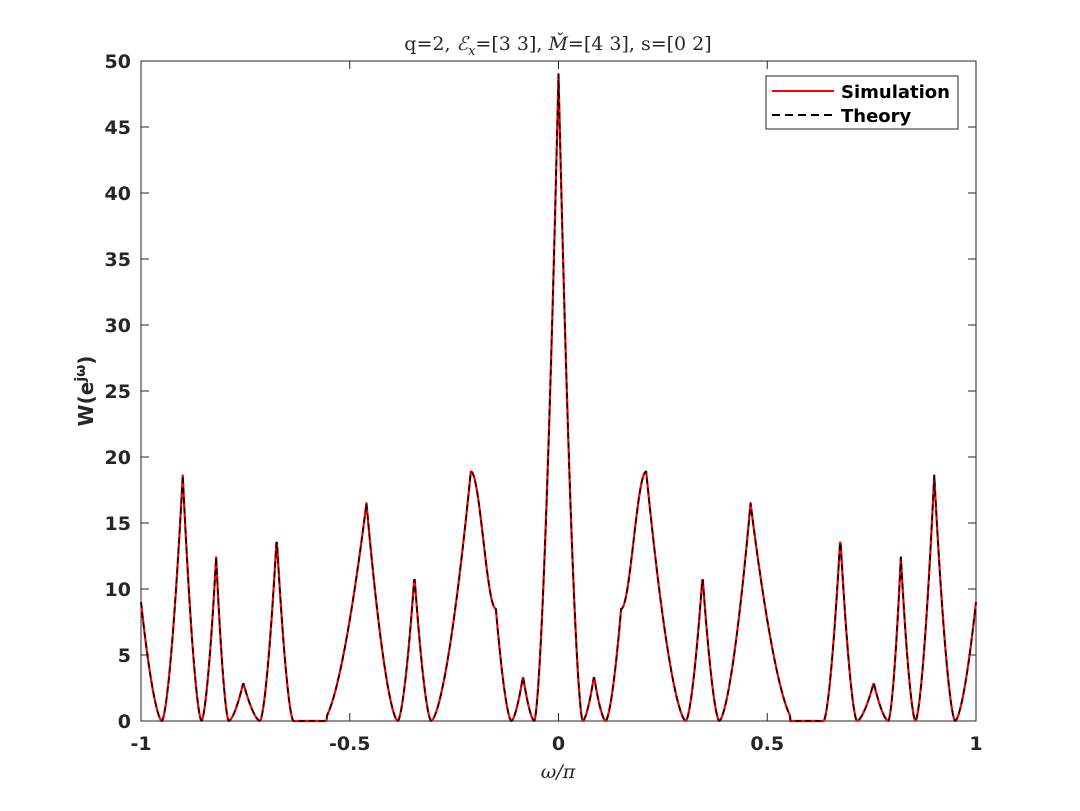 The height and width of the screenshot is (811, 1080). I want to click on y-tick-label: 15, so click(118, 524).